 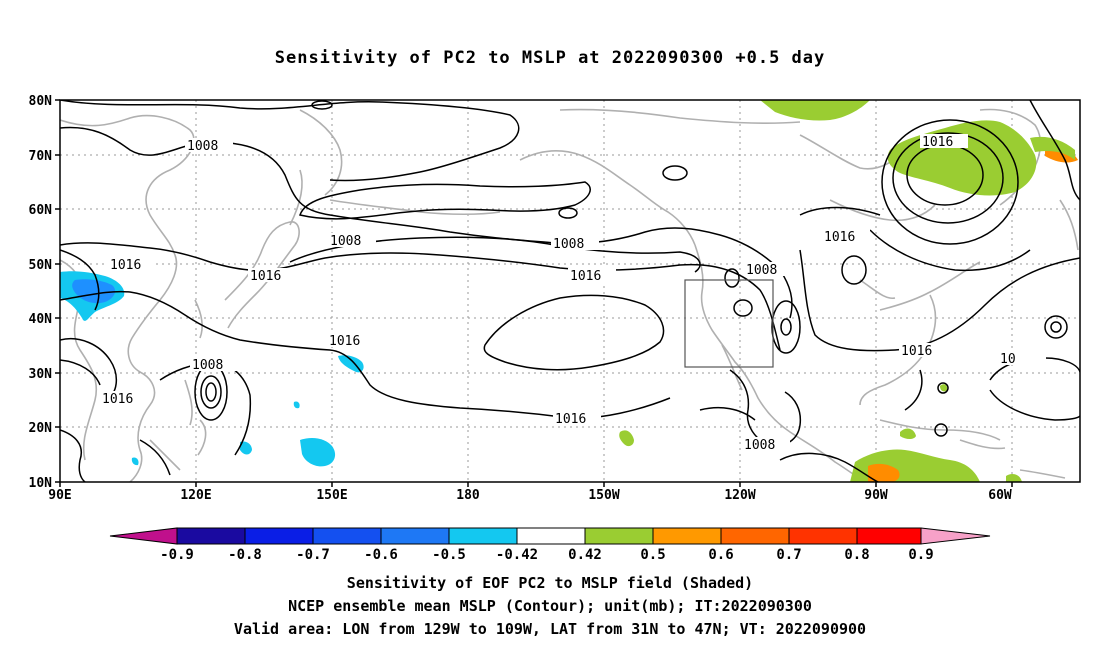 I want to click on lon-labels: 90E 120E 150E 180 150W 120W 90W 60W, so click(x=530, y=495).